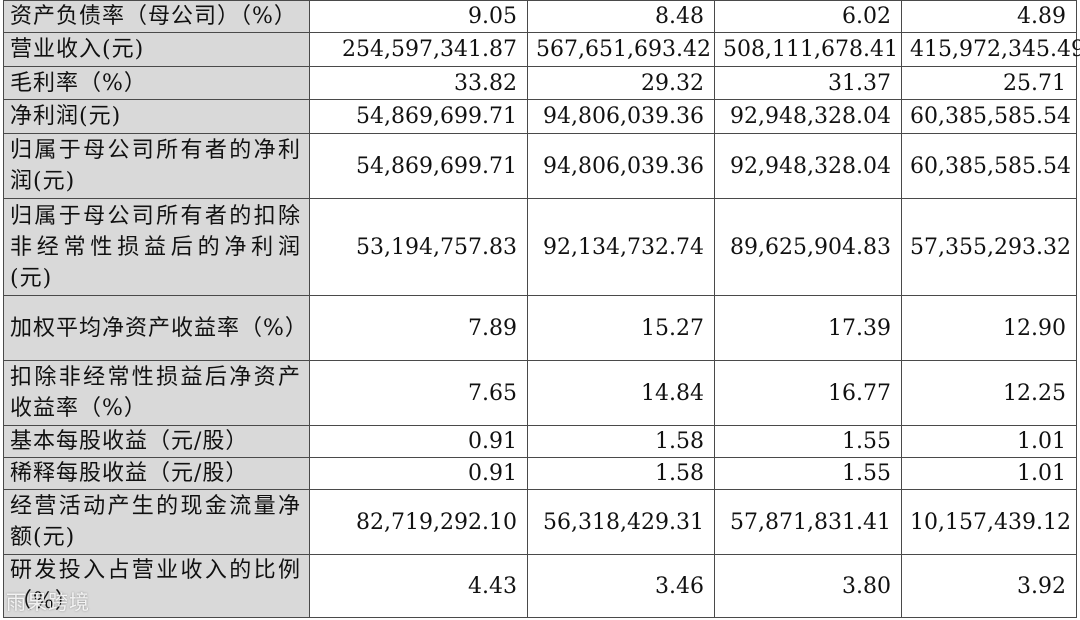 This screenshot has width=1080, height=620. Describe the element at coordinates (808, 522) in the screenshot. I see `value-cell: 57,871,831.41` at that location.